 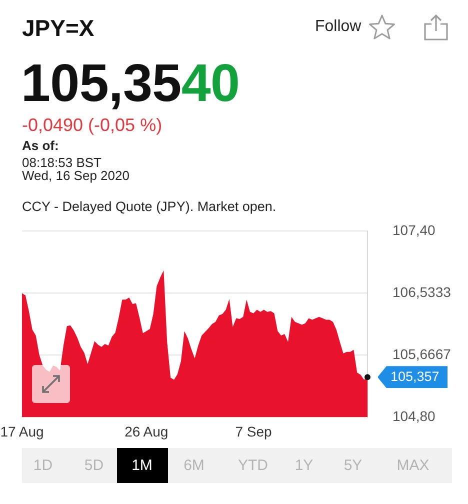 What do you see at coordinates (253, 431) in the screenshot?
I see `x-tick-label: 7 Sep` at bounding box center [253, 431].